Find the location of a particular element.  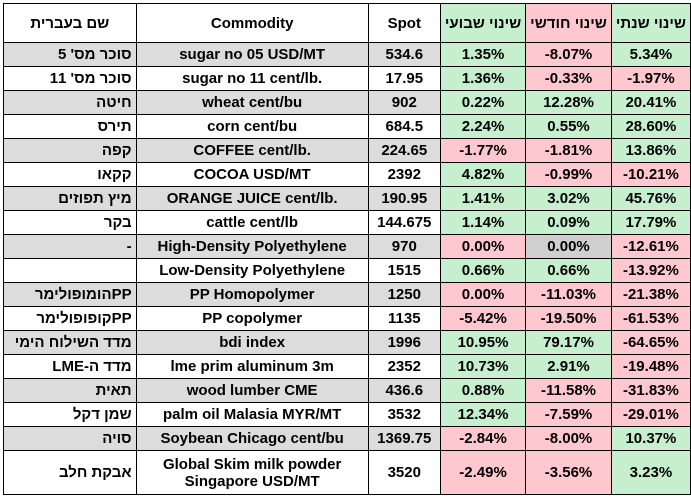

cell-commodity: High-Density Polyethylene is located at coordinates (252, 246).